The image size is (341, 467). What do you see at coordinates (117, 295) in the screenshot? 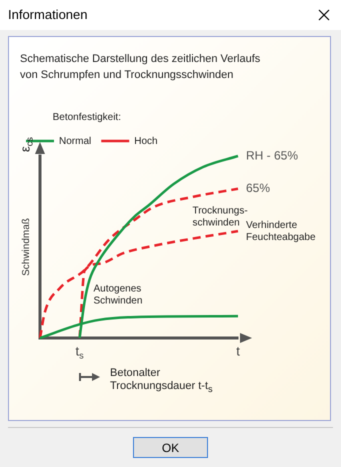
I see `annotation: Autogenes Schwinden` at bounding box center [117, 295].